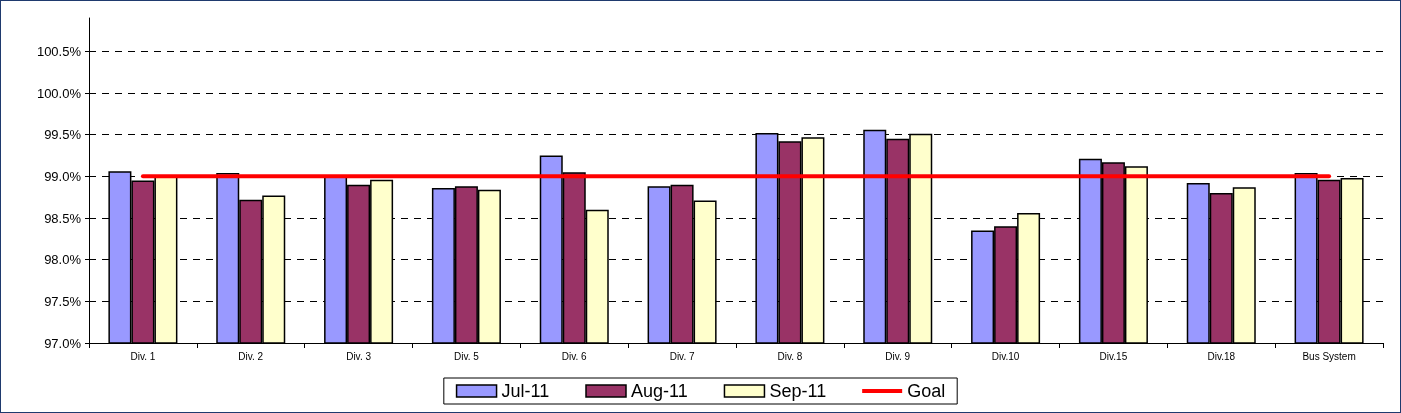 This screenshot has height=413, width=1401. Describe the element at coordinates (59, 93) in the screenshot. I see `y-tick-label: 100.0%` at that location.